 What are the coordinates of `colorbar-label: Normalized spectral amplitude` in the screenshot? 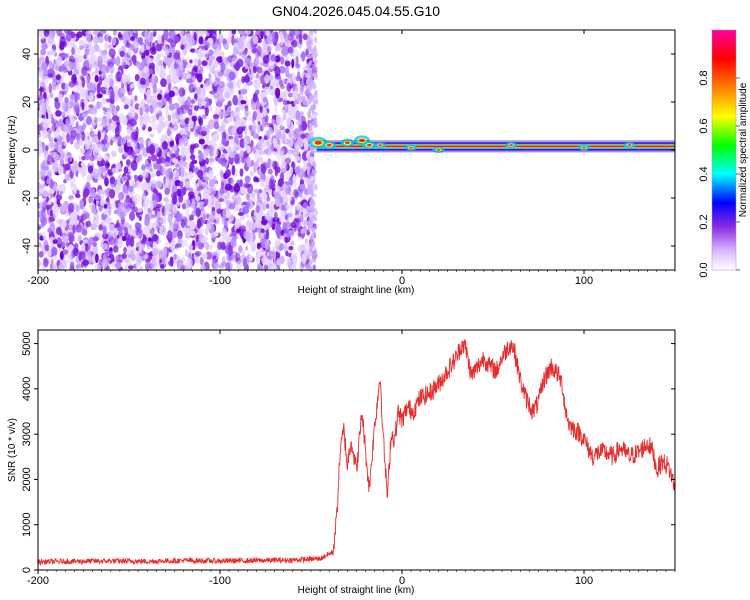 It's located at (743, 149).